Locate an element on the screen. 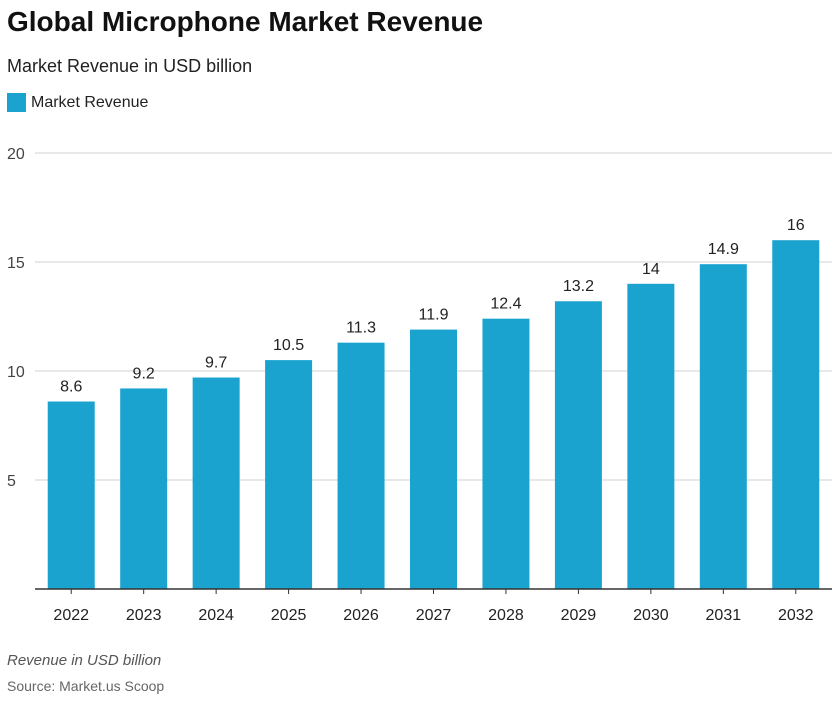  legend-swatch is located at coordinates (16, 102).